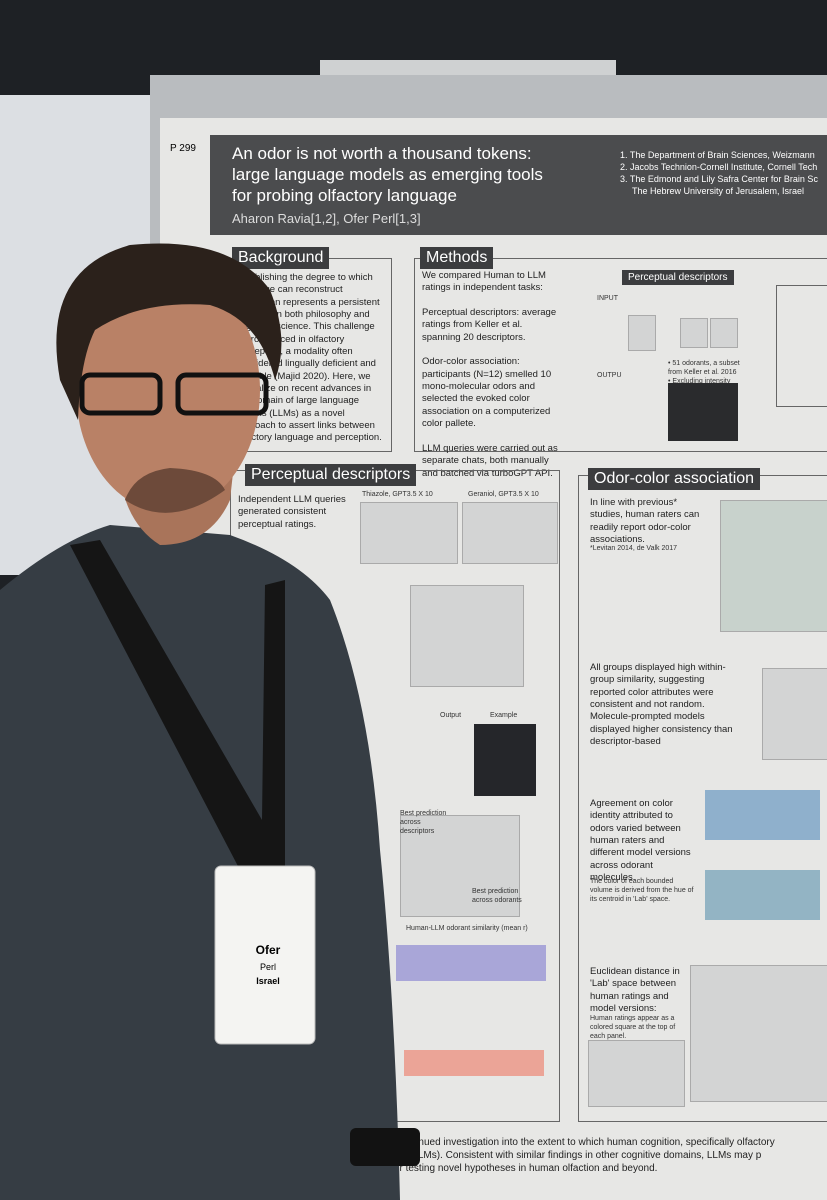 This screenshot has width=827, height=1200. Describe the element at coordinates (268, 950) in the screenshot. I see `badge-name: Ofer` at that location.